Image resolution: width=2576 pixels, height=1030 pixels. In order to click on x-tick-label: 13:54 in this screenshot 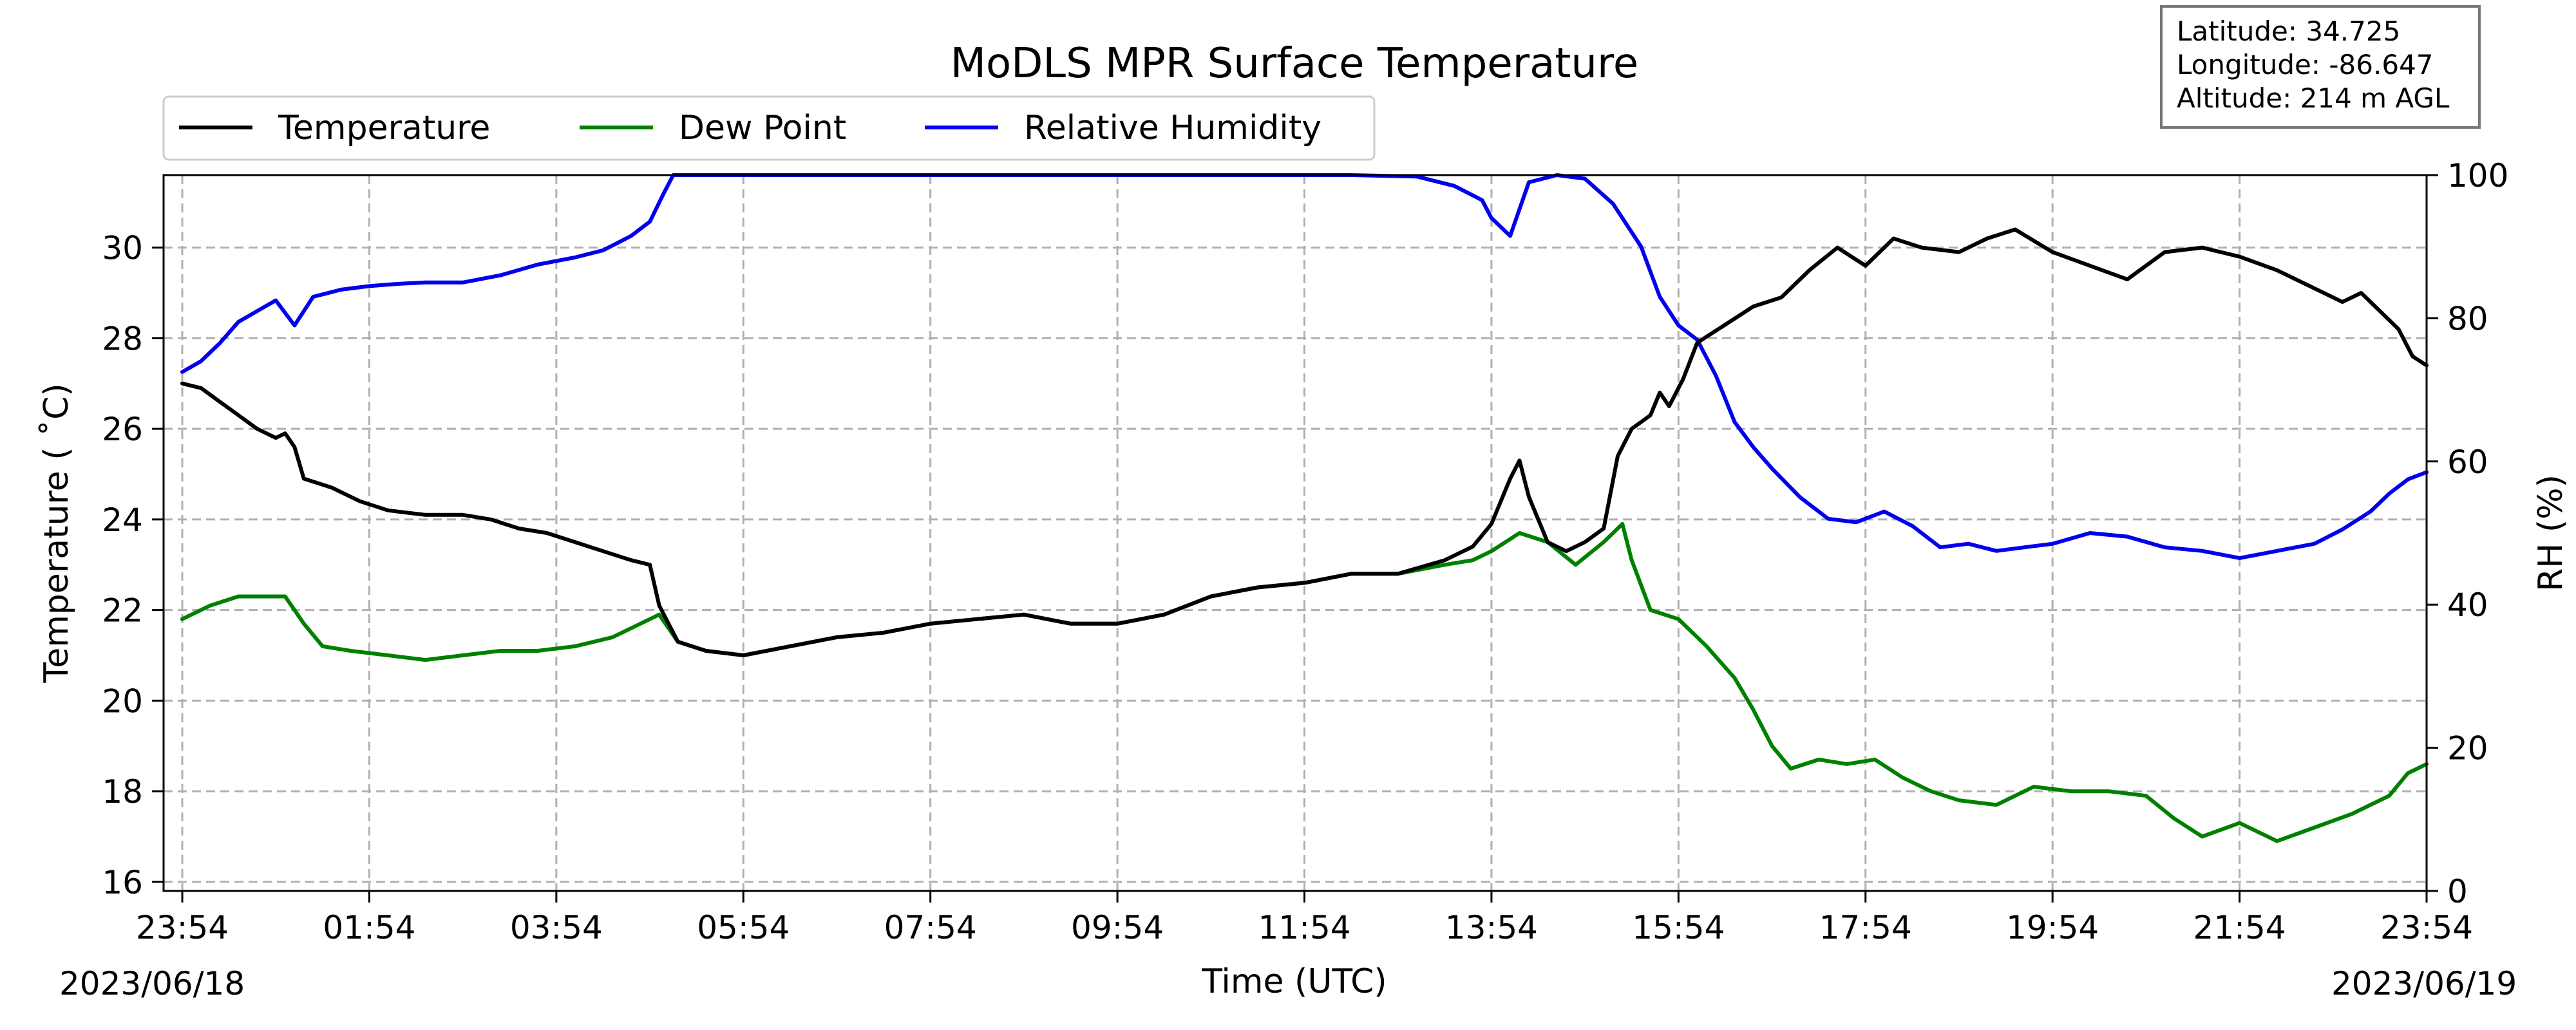, I will do `click(1492, 927)`.